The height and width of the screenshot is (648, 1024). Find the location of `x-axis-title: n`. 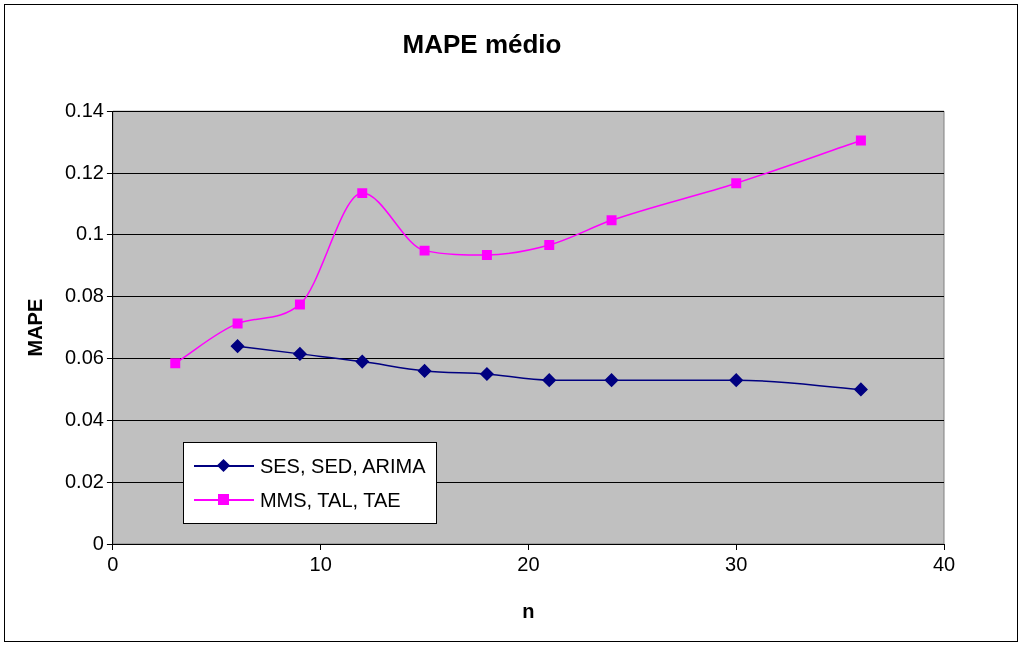

x-axis-title: n is located at coordinates (528, 610).